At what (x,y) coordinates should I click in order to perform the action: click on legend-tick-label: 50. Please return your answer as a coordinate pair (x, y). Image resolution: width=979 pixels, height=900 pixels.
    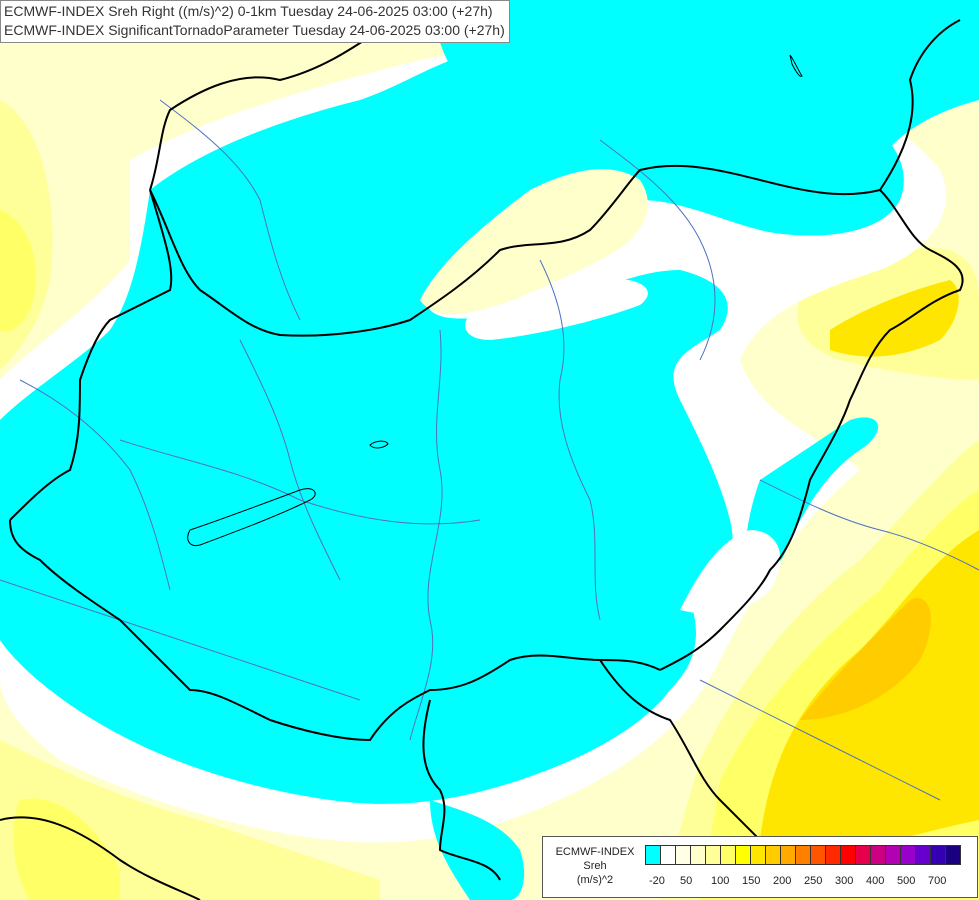
    Looking at the image, I should click on (686, 881).